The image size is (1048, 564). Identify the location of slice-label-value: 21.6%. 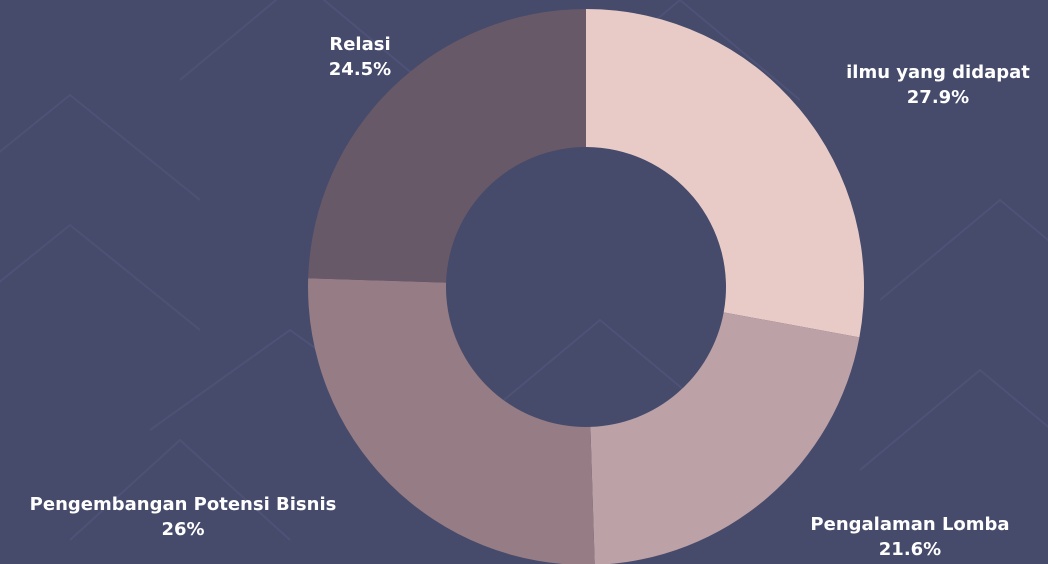
(910, 549).